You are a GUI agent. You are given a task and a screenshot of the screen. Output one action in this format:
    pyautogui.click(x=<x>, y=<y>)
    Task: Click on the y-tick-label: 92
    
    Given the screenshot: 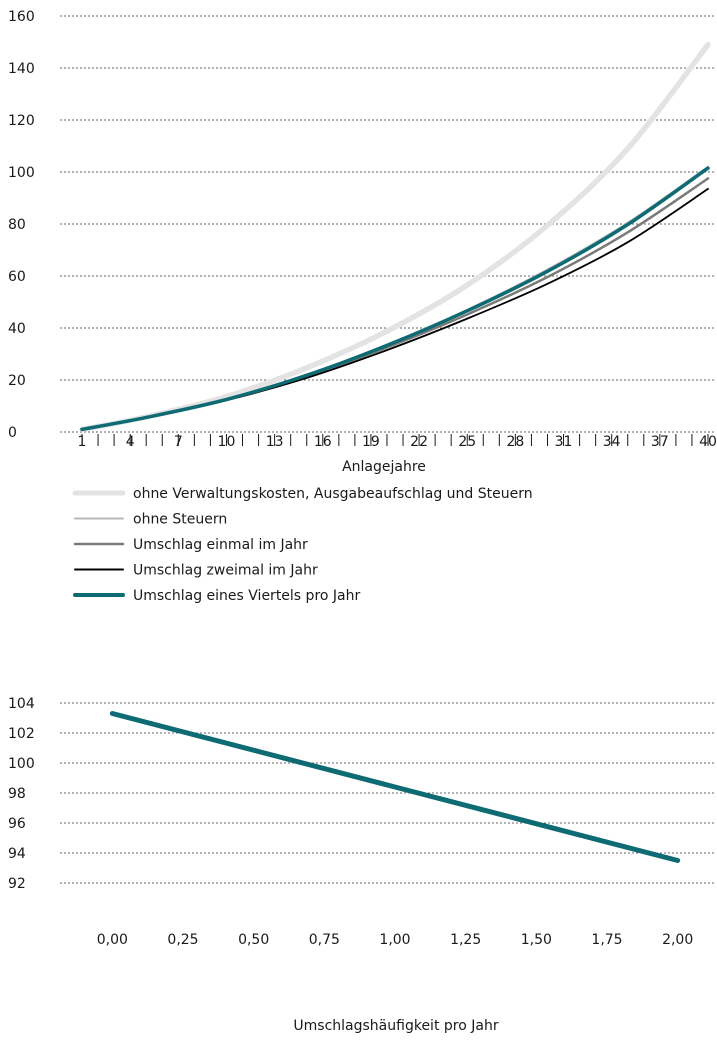 What is the action you would take?
    pyautogui.click(x=17, y=884)
    